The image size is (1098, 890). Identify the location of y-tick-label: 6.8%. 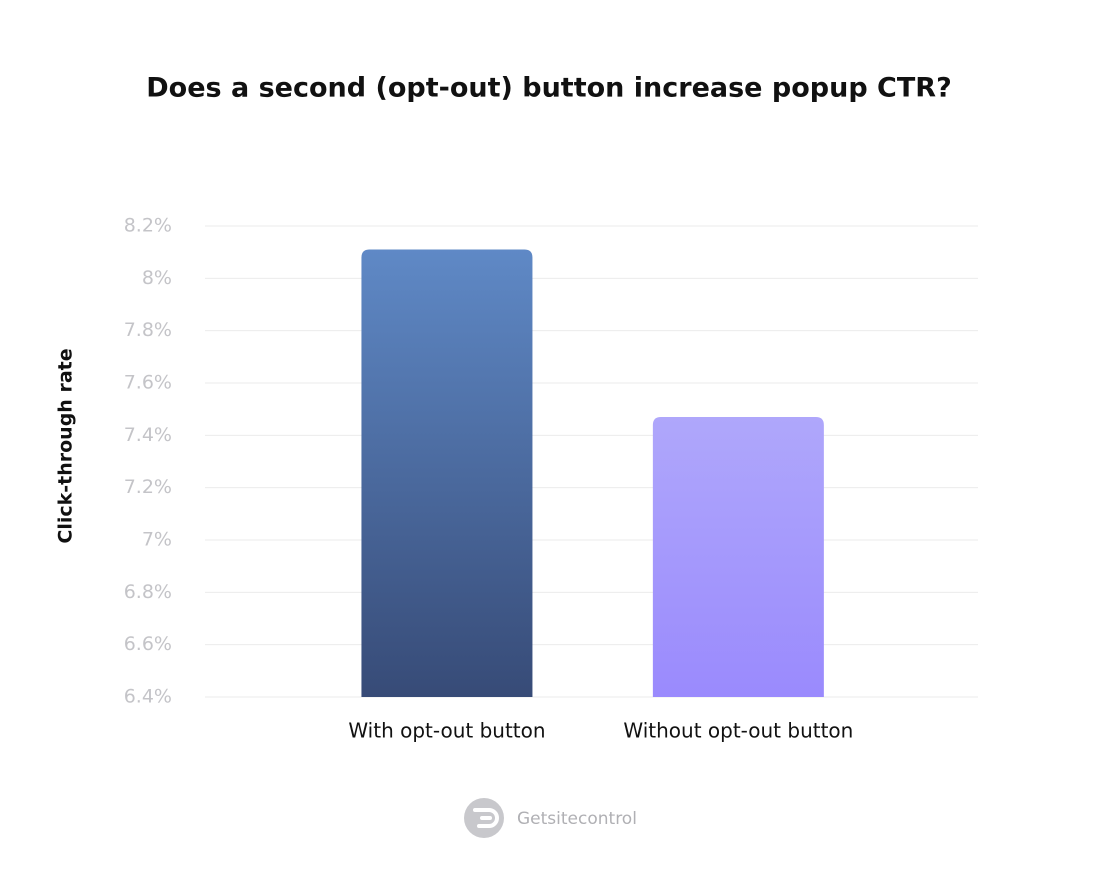
(148, 592).